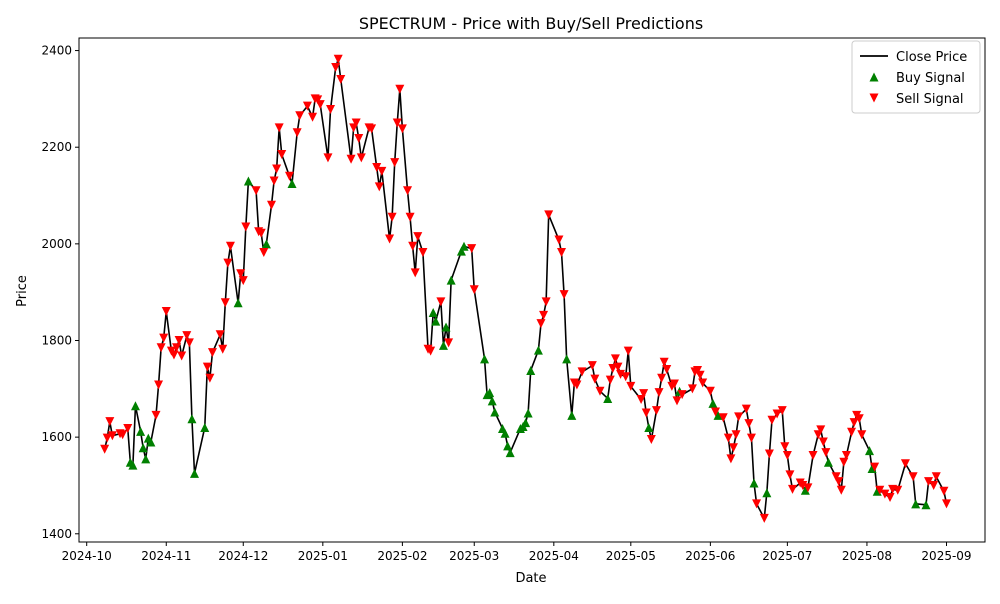  Describe the element at coordinates (56, 437) in the screenshot. I see `y-tick-label: 1600` at that location.